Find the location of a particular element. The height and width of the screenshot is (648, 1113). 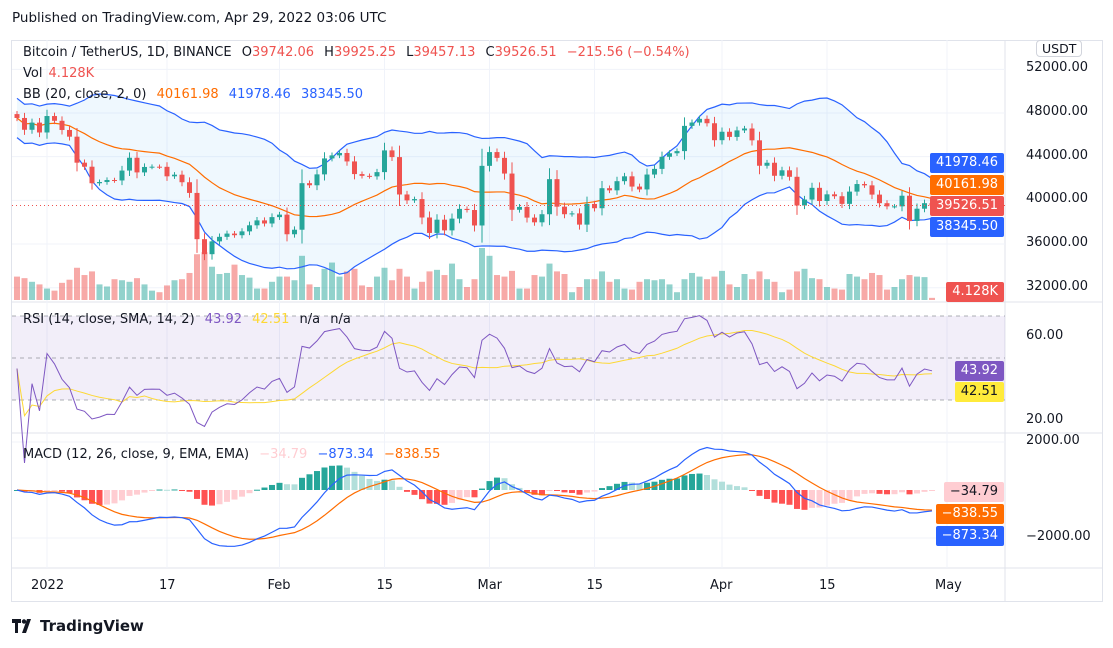

currency-button: USDT is located at coordinates (1059, 48).